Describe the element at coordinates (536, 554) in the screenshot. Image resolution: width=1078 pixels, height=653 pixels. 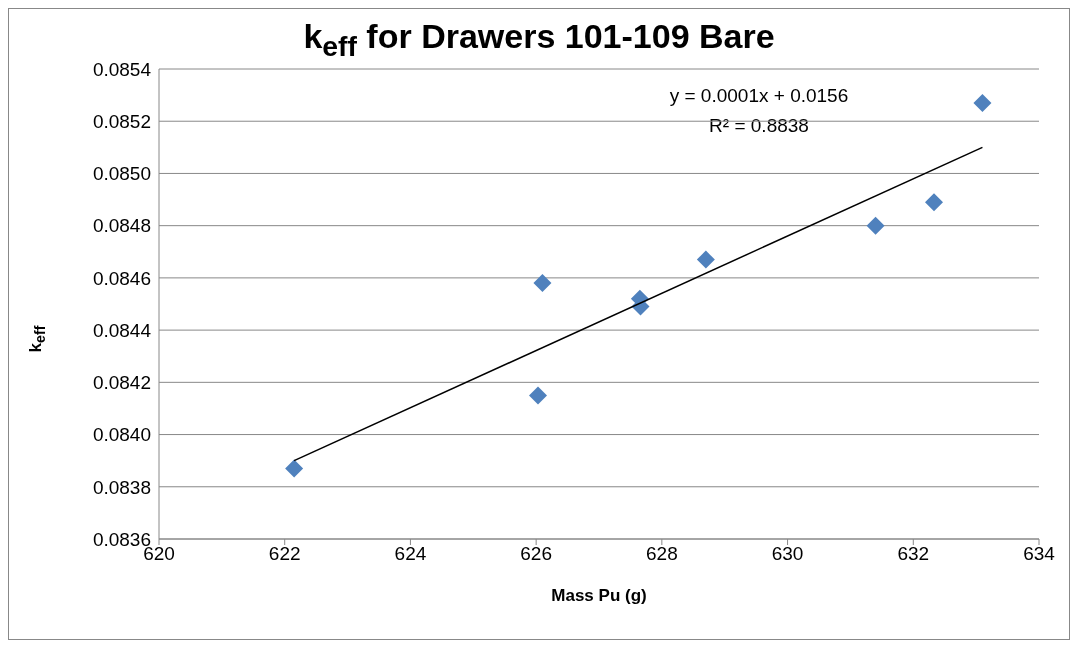
I see `x-tick-label: 626` at that location.